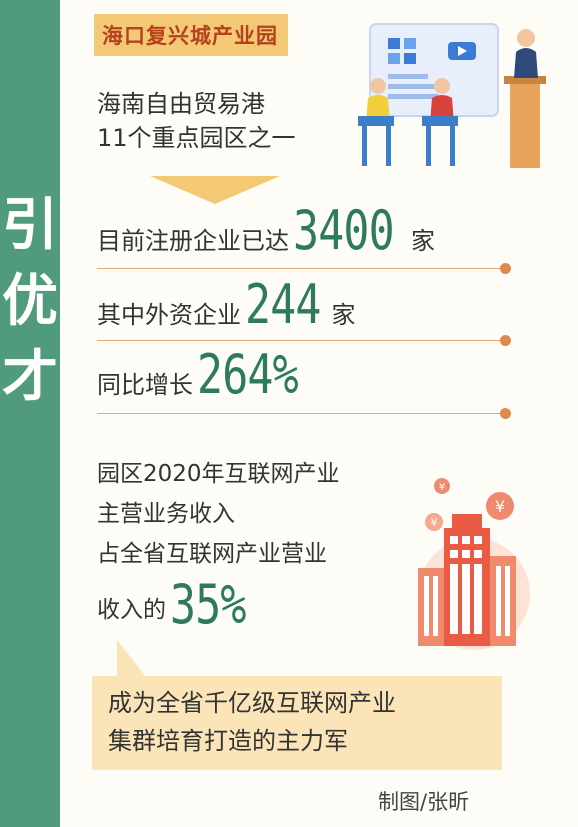 The width and height of the screenshot is (578, 827). Describe the element at coordinates (283, 304) in the screenshot. I see `stat-value: 244` at that location.